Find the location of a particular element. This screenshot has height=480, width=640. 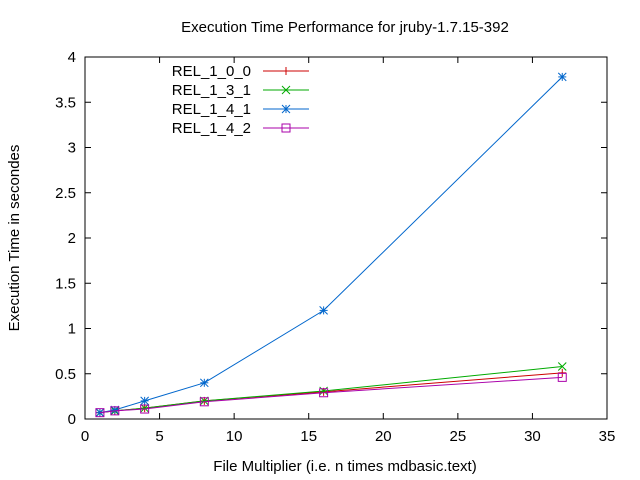

x-tick-label: 0 is located at coordinates (85, 436).